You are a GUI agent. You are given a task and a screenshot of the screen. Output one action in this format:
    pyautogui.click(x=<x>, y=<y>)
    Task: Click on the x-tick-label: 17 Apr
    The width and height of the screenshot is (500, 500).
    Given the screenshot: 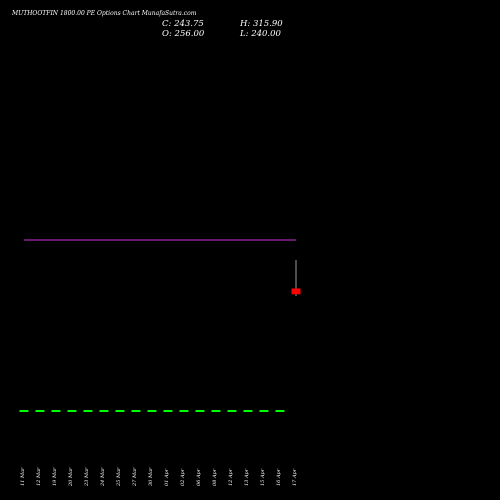 What is the action you would take?
    pyautogui.click(x=295, y=477)
    